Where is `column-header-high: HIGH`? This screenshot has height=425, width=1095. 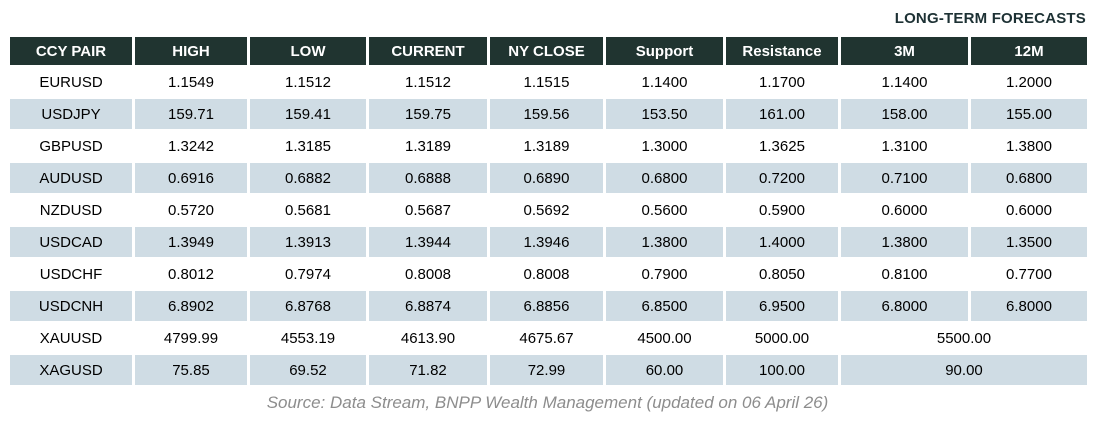
column-header-high: HIGH is located at coordinates (191, 51).